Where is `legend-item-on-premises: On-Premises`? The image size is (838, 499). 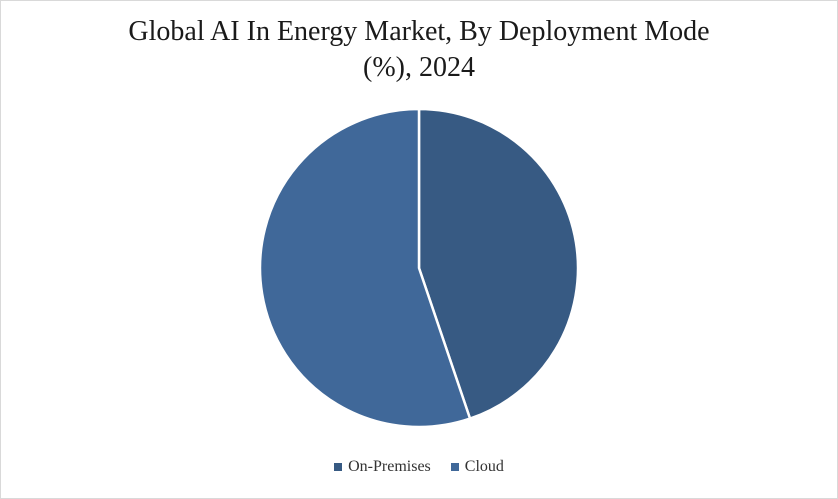
legend-item-on-premises: On-Premises is located at coordinates (382, 467).